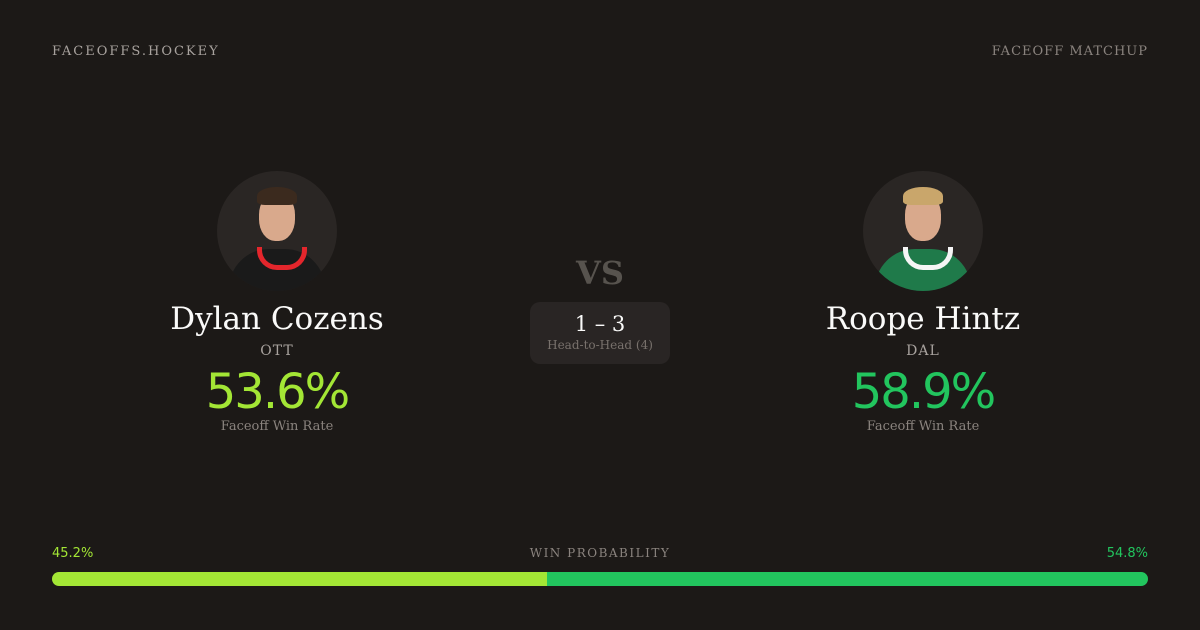 The width and height of the screenshot is (1200, 630). Describe the element at coordinates (600, 553) in the screenshot. I see `win-probability-label: WIN PROBABILITY` at that location.